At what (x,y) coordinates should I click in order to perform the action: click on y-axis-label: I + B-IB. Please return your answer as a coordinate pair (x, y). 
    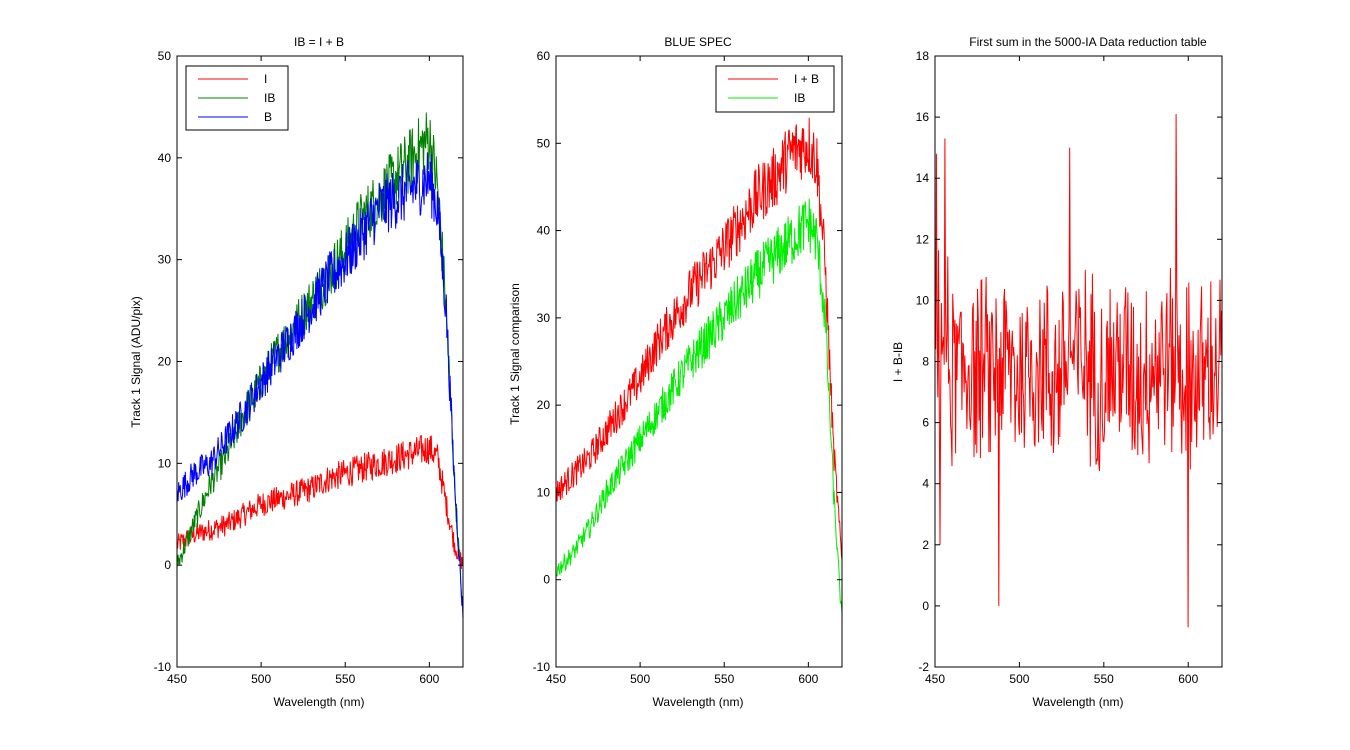
    Looking at the image, I should click on (898, 362).